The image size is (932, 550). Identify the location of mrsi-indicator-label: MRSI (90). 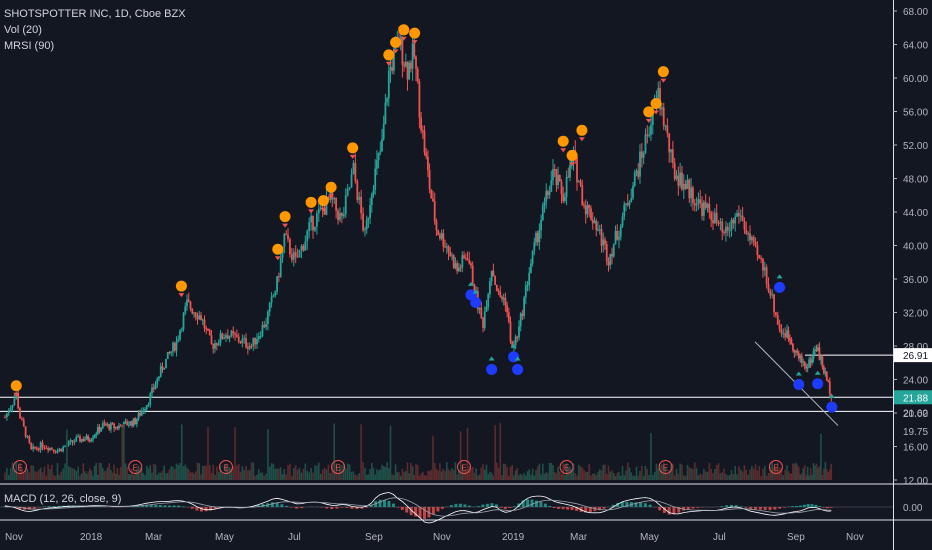
(29, 46).